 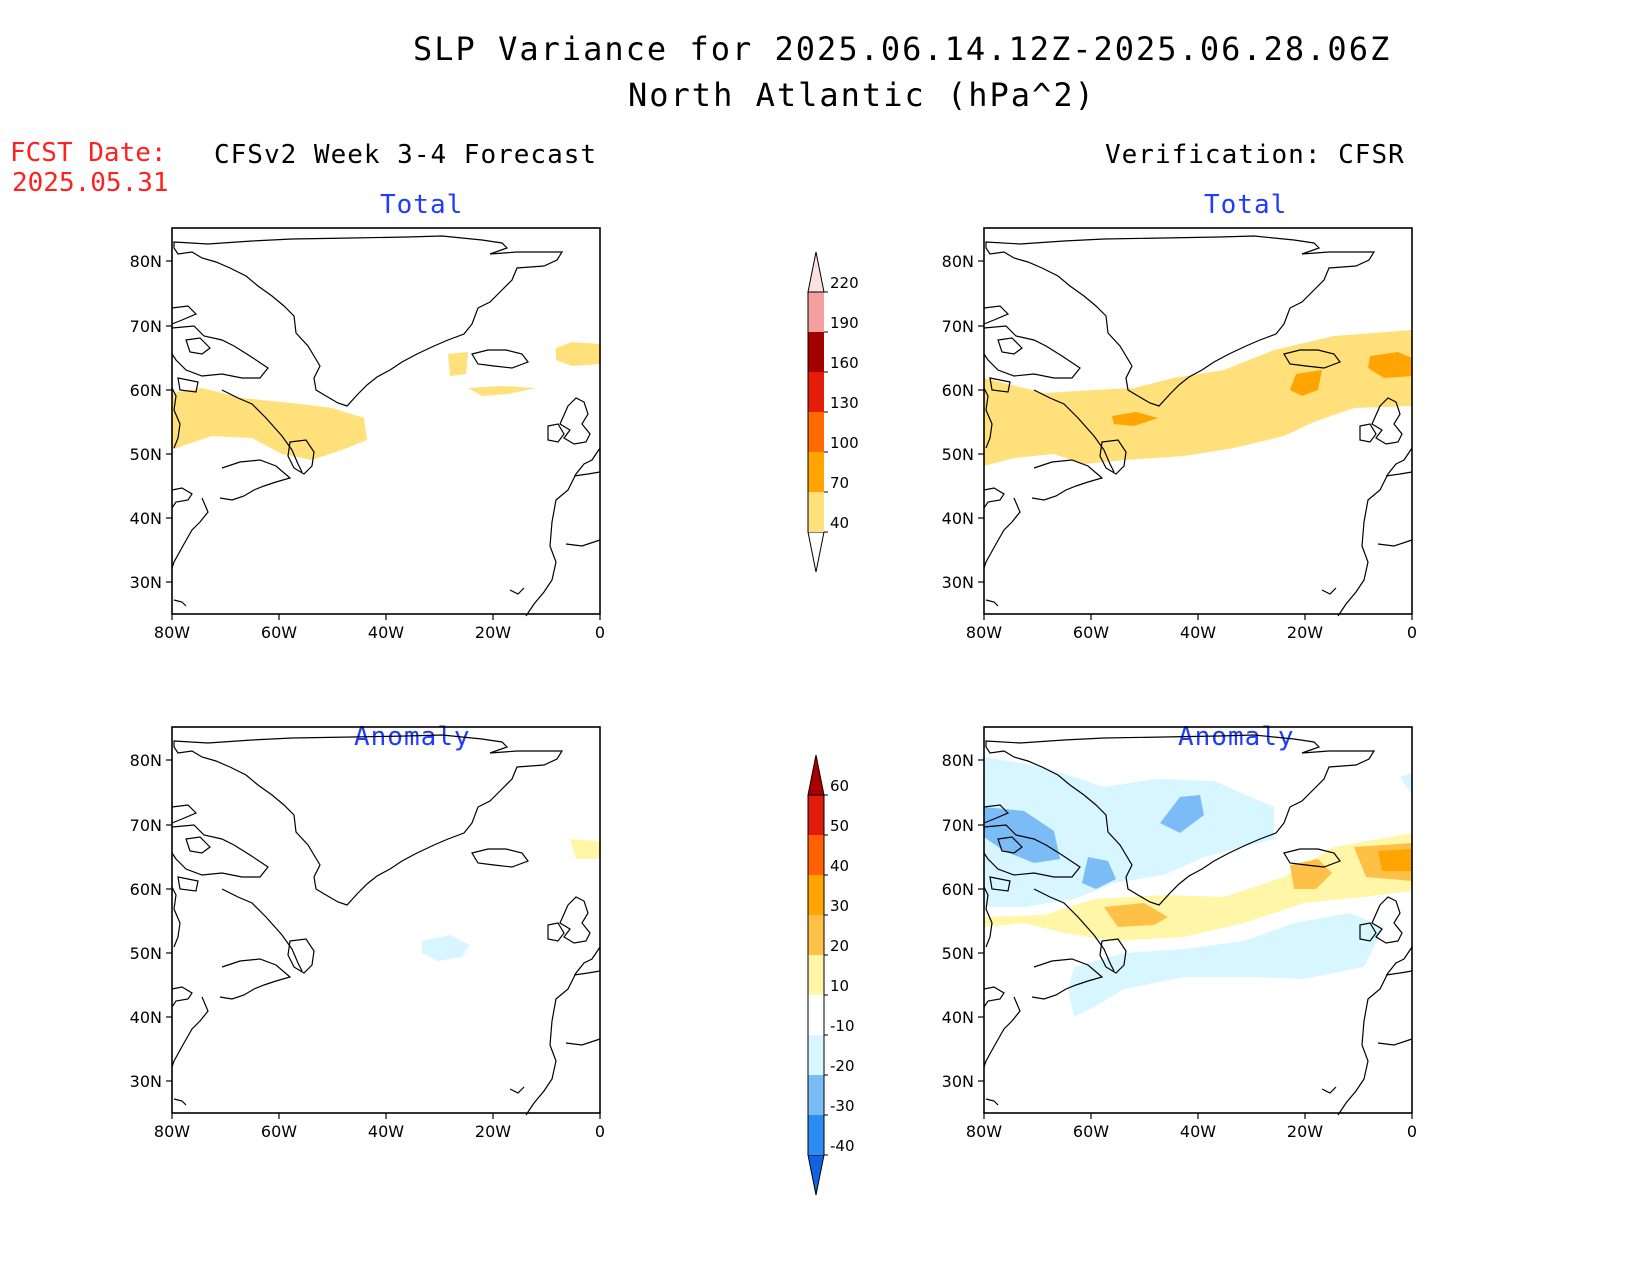 What do you see at coordinates (839, 946) in the screenshot?
I see `colorbar-label: 20` at bounding box center [839, 946].